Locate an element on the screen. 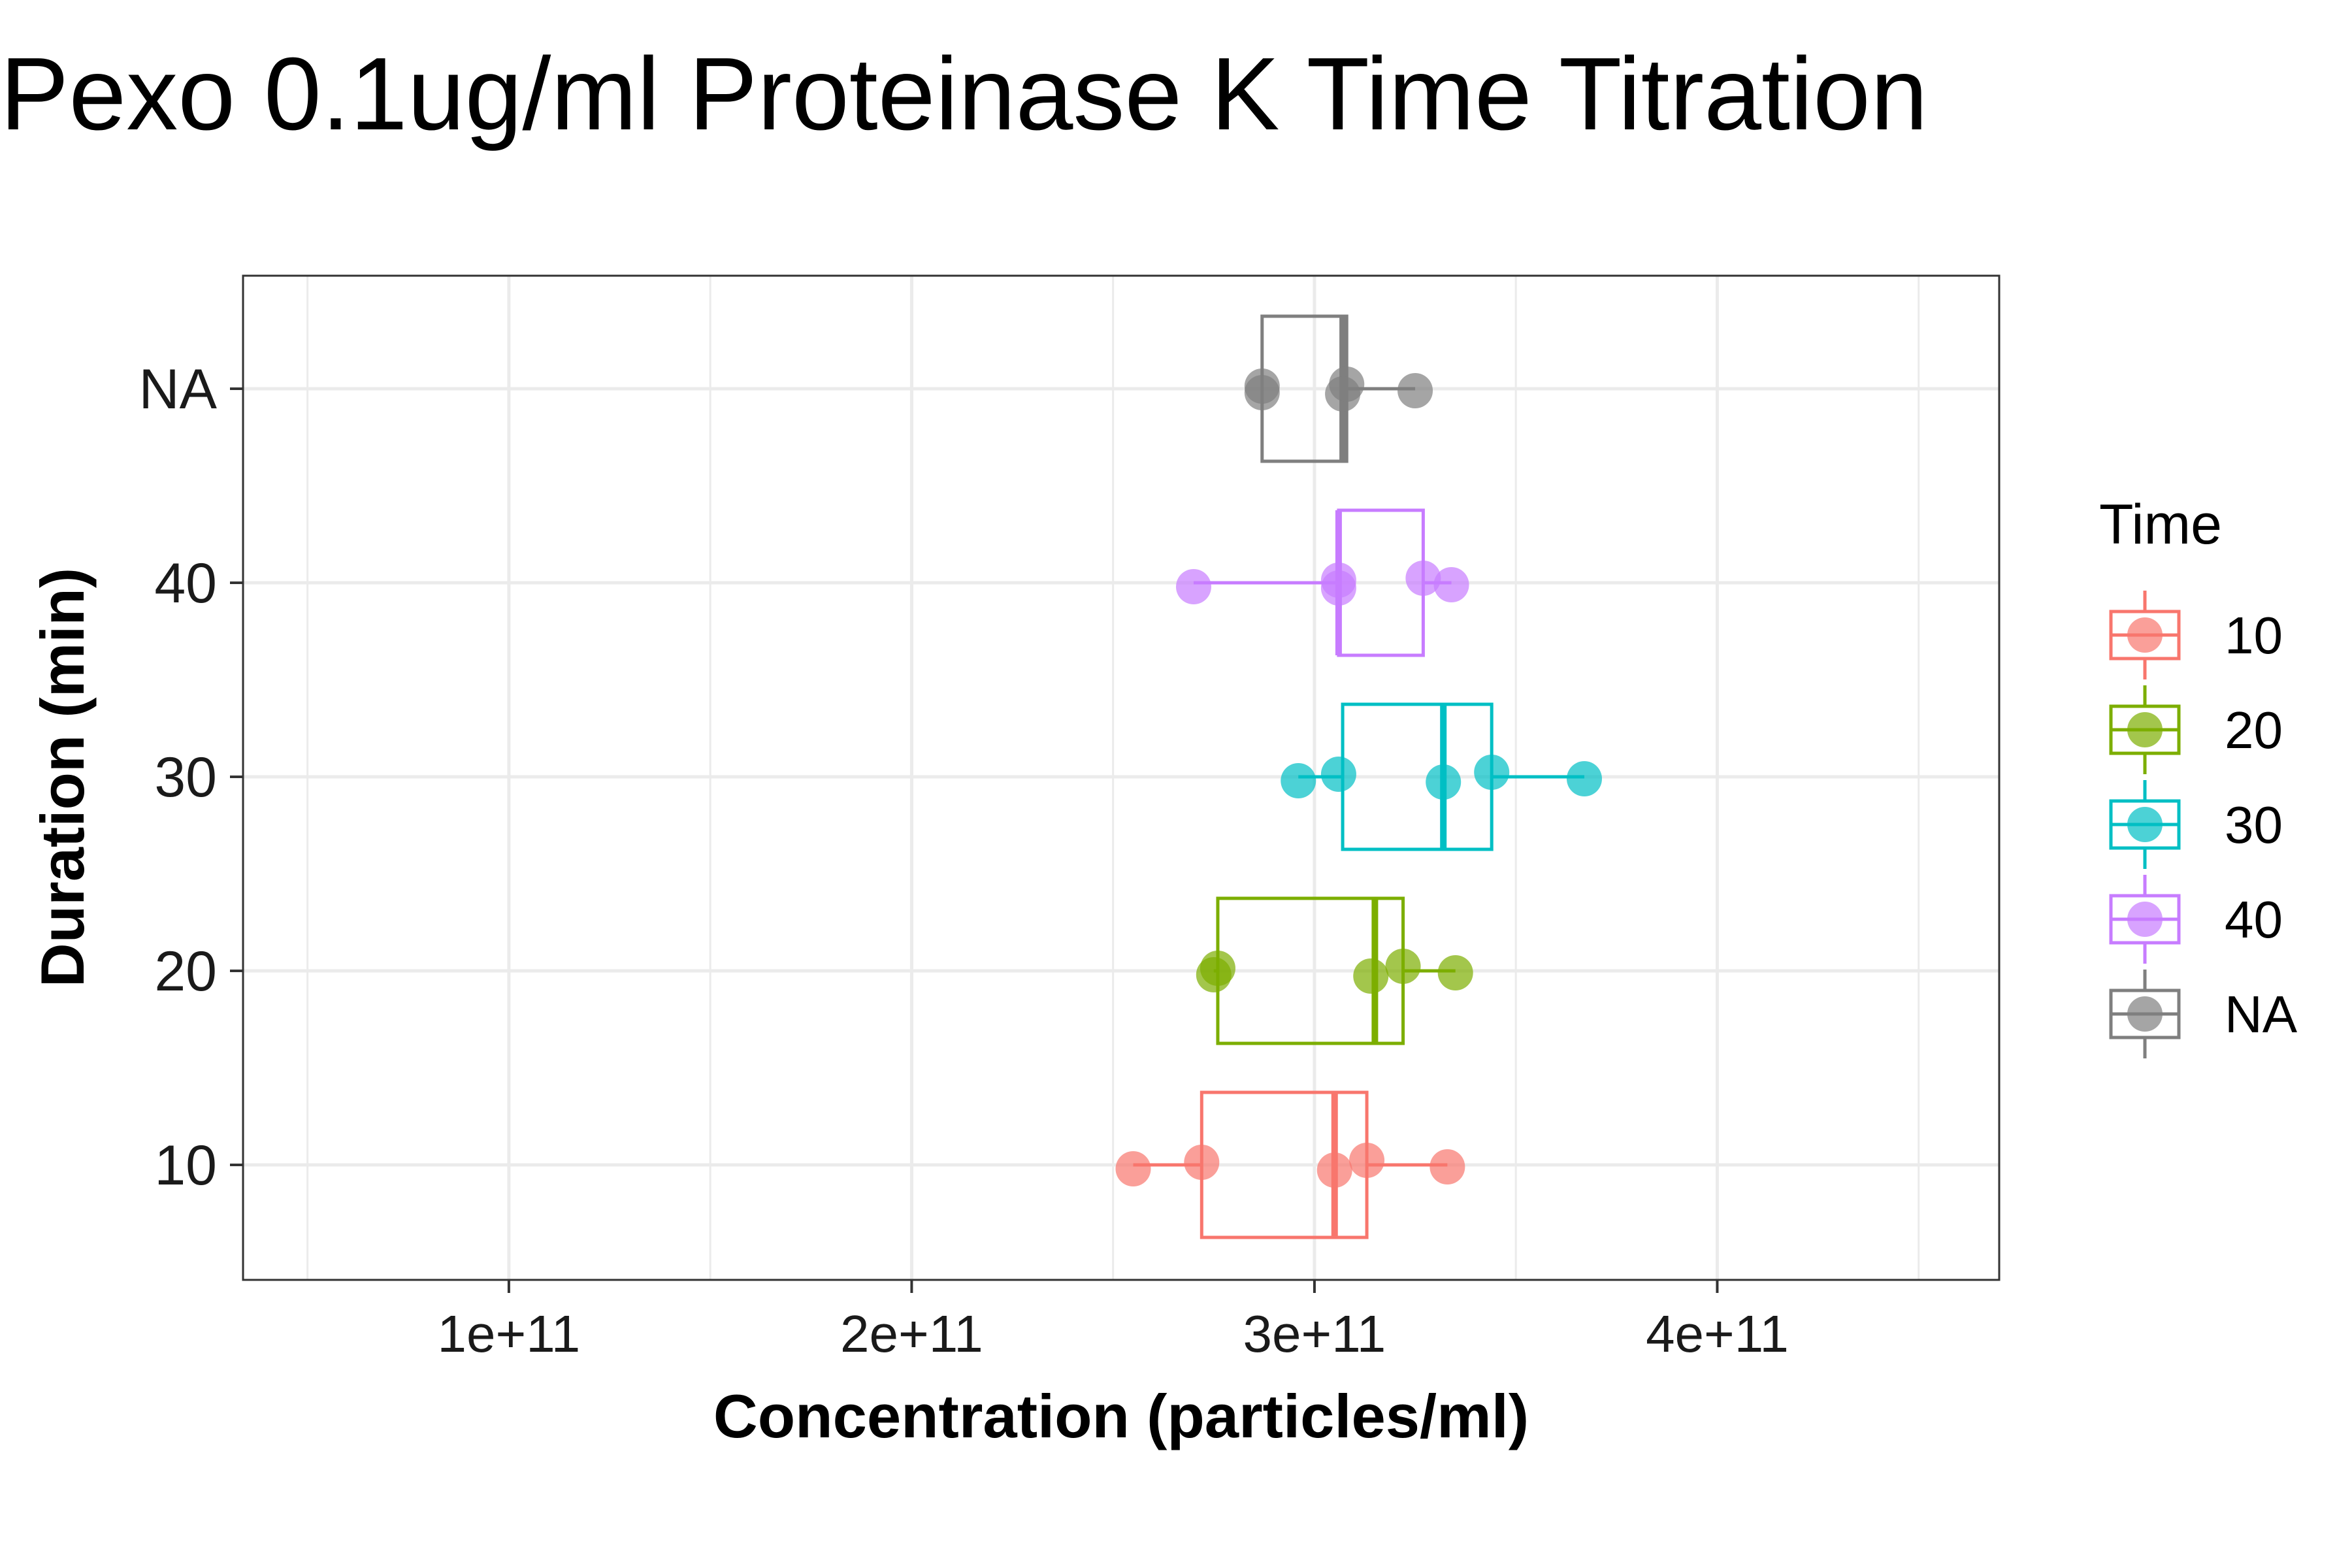  legend-keys: 10 20 30 40 NA is located at coordinates (2203, 824).